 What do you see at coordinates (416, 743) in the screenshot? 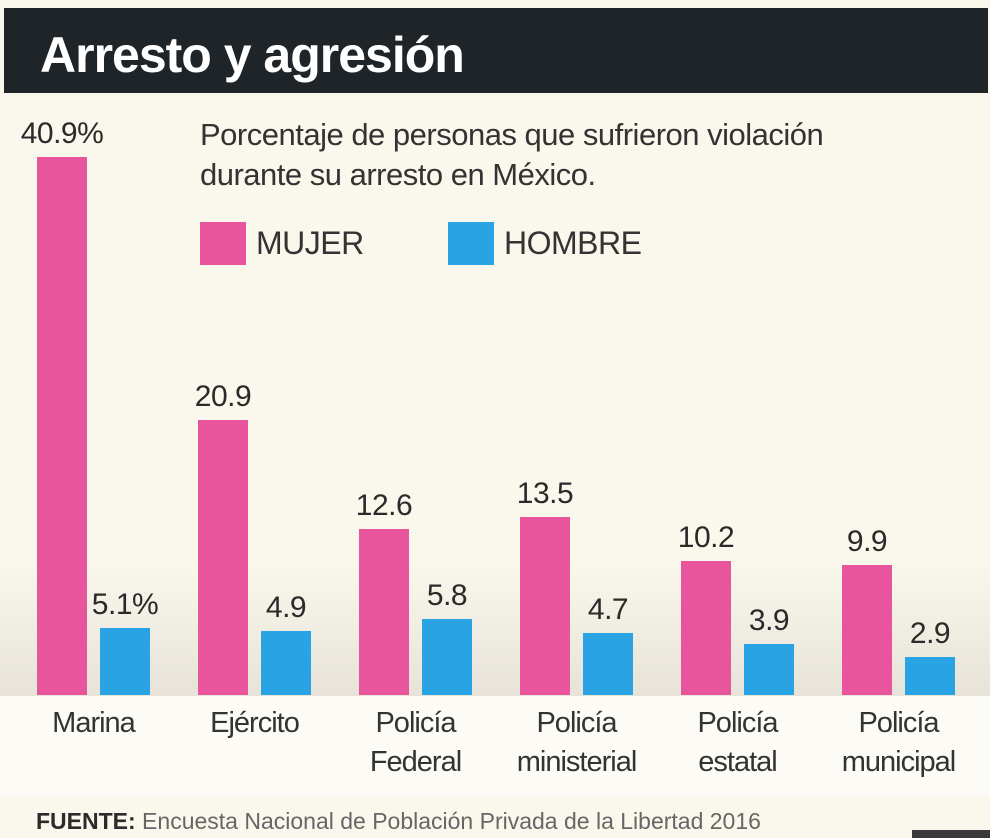
I see `category-label-policia-federal: Policía Federal` at bounding box center [416, 743].